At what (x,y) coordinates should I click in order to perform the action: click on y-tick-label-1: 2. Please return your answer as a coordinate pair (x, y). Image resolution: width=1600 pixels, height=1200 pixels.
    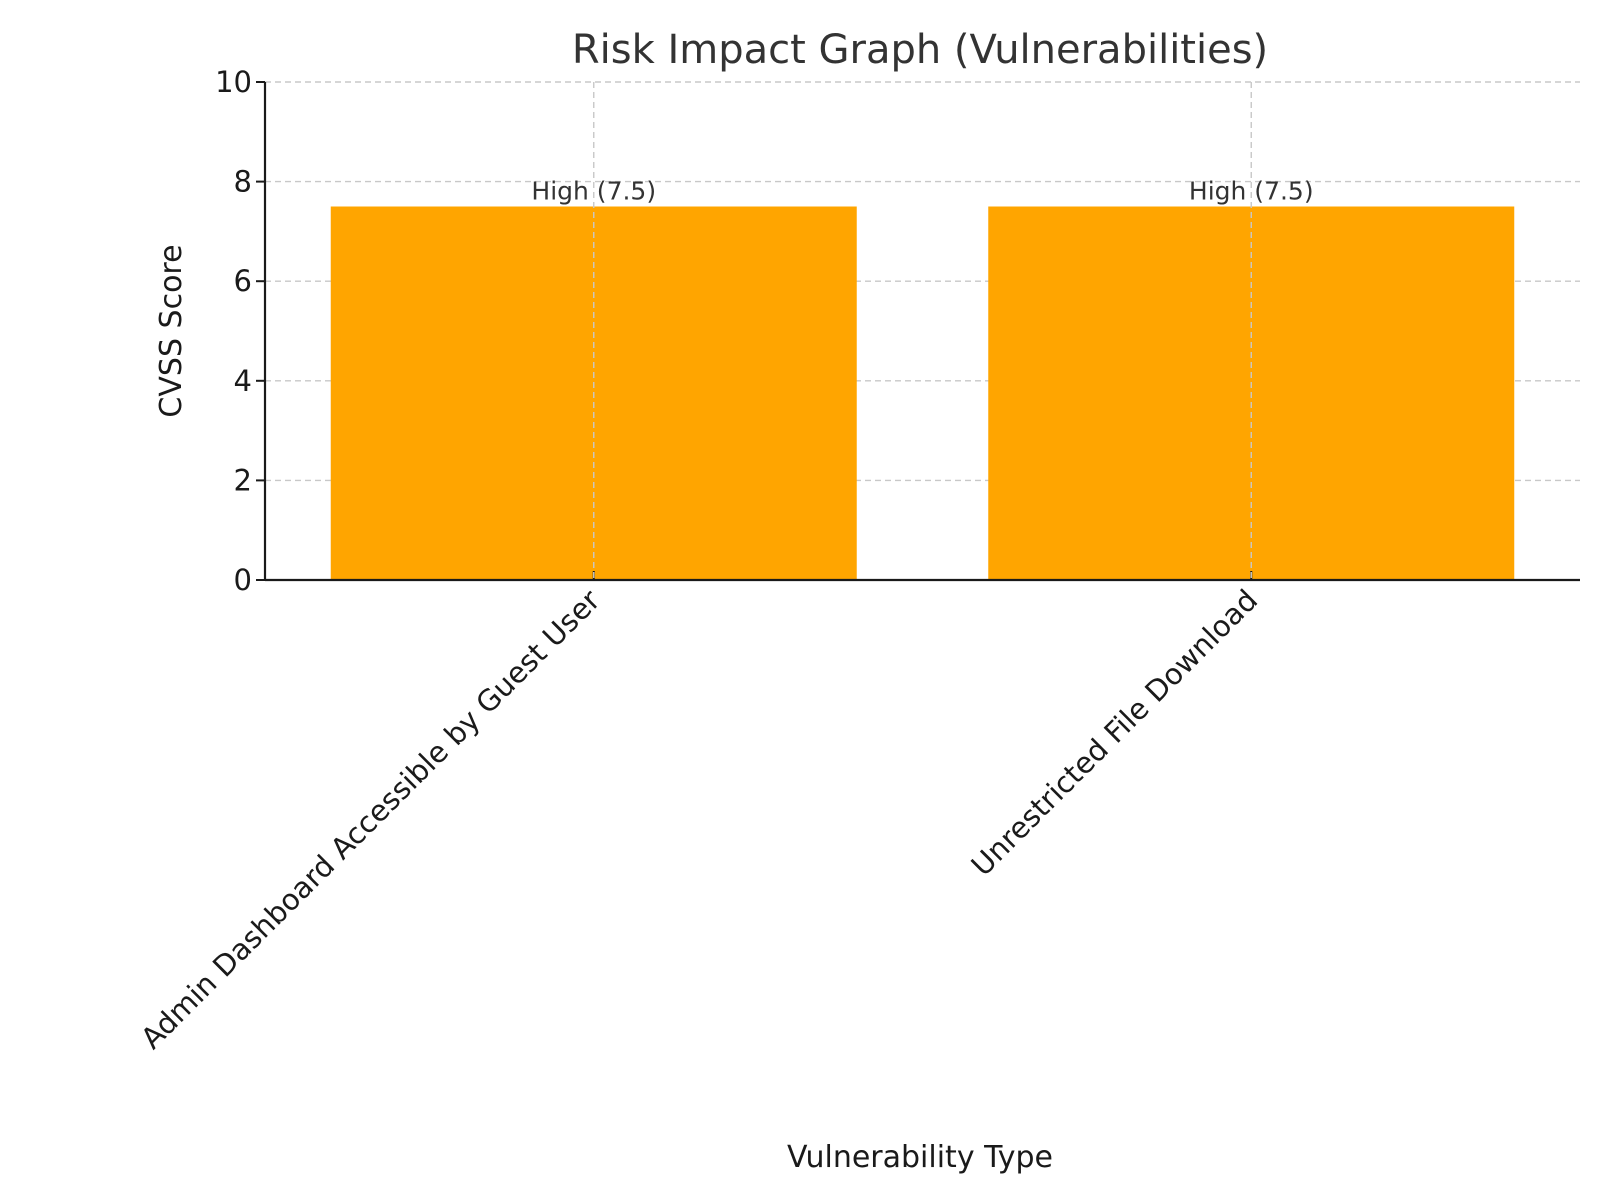
    Looking at the image, I should click on (243, 480).